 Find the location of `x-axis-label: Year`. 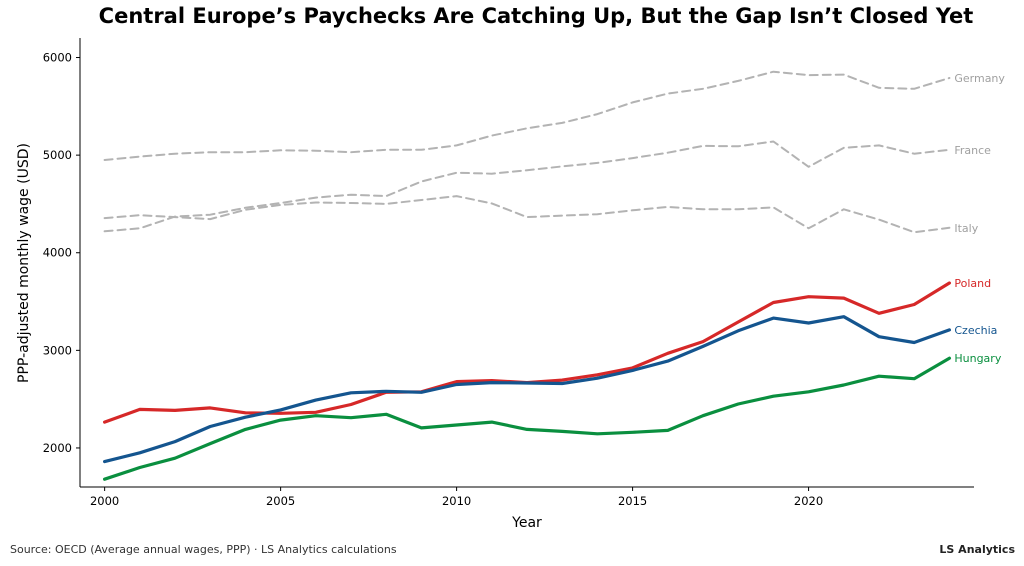

x-axis-label: Year is located at coordinates (526, 523).